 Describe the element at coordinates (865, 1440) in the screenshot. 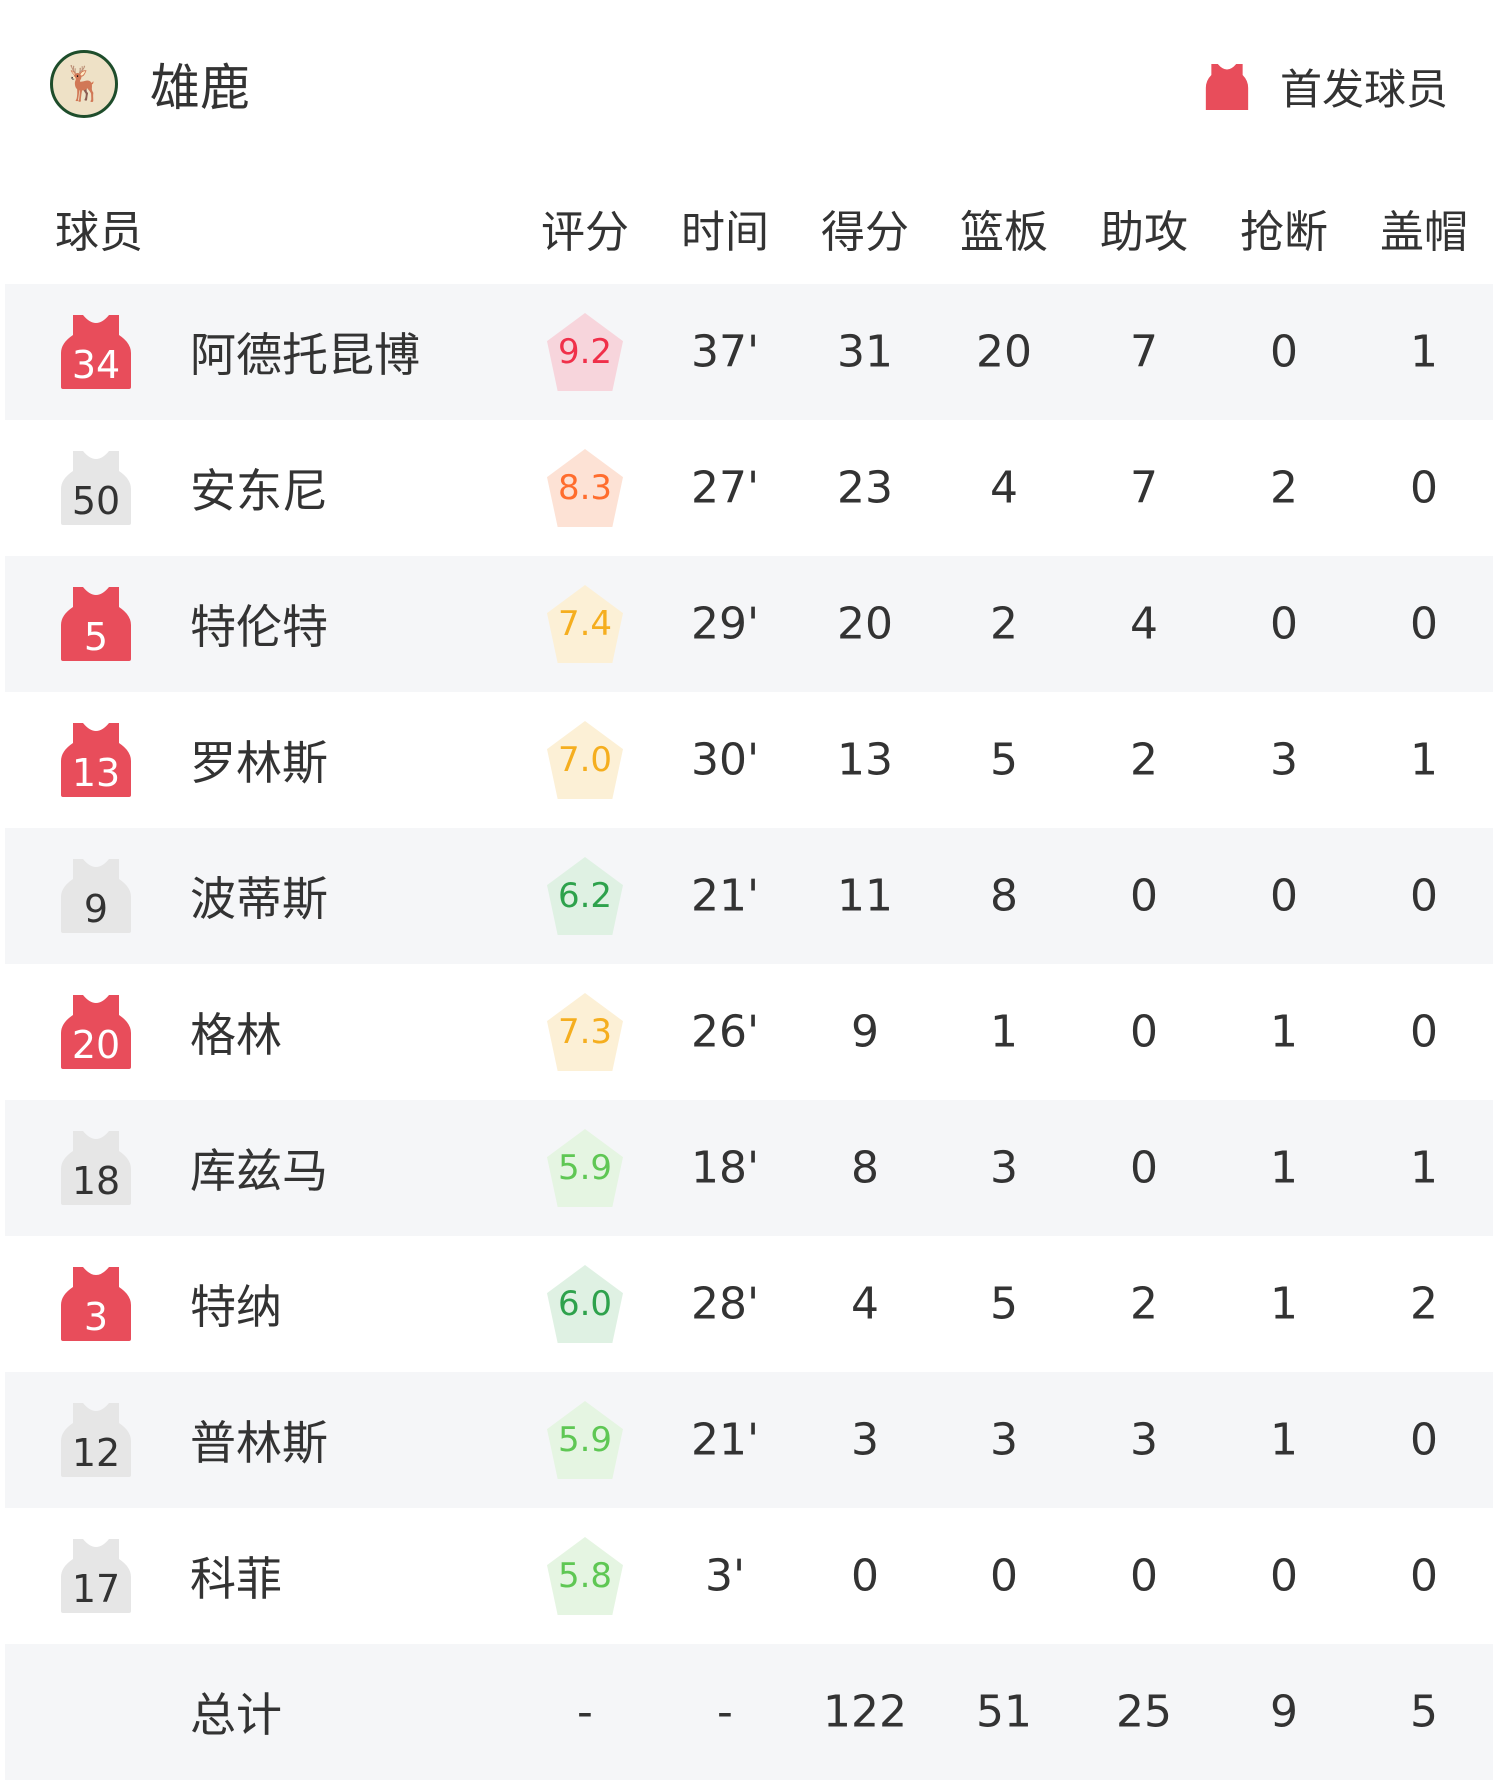

I see `stat-pts: 3` at that location.